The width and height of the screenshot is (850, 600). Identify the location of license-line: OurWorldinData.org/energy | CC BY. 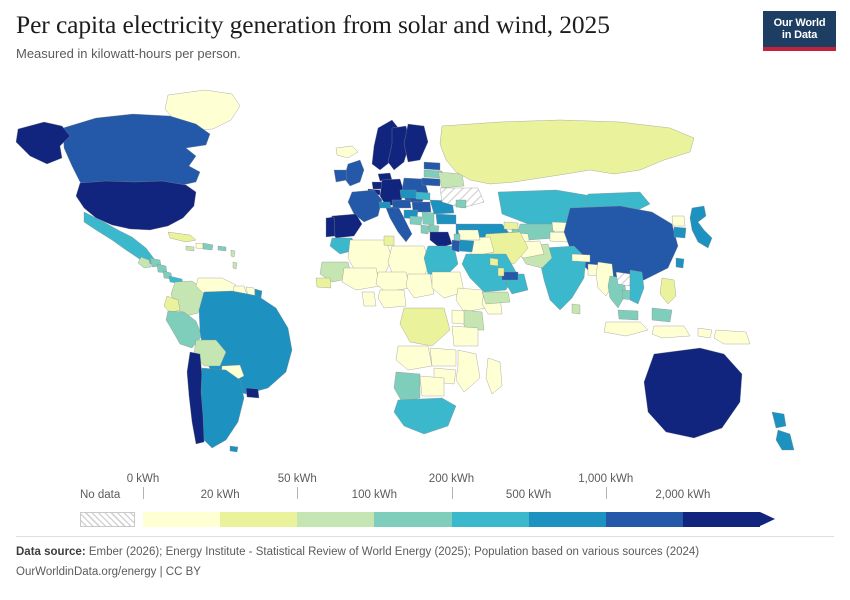
(108, 572).